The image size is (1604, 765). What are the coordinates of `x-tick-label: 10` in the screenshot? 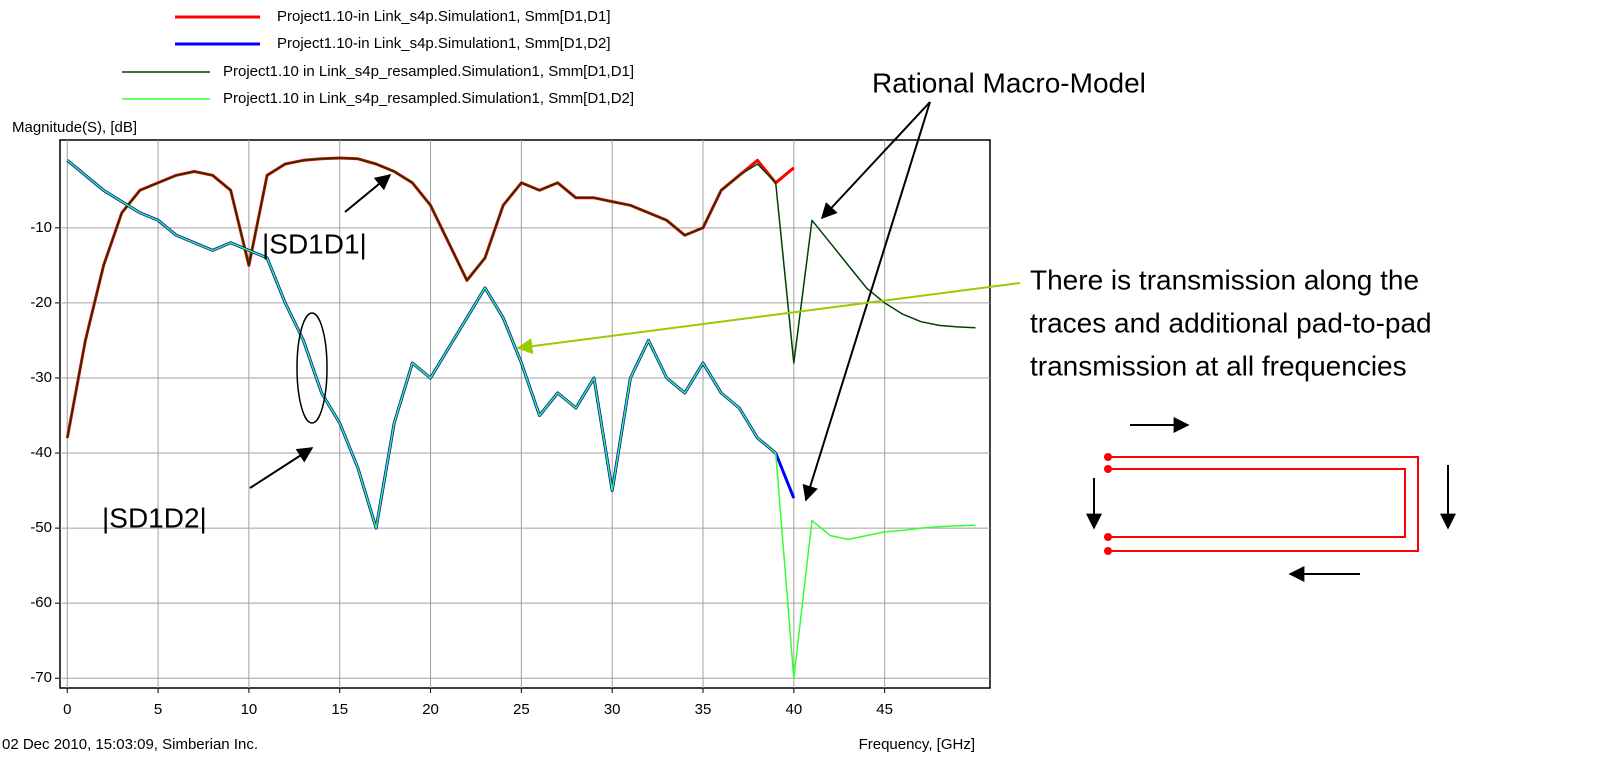 It's located at (249, 709).